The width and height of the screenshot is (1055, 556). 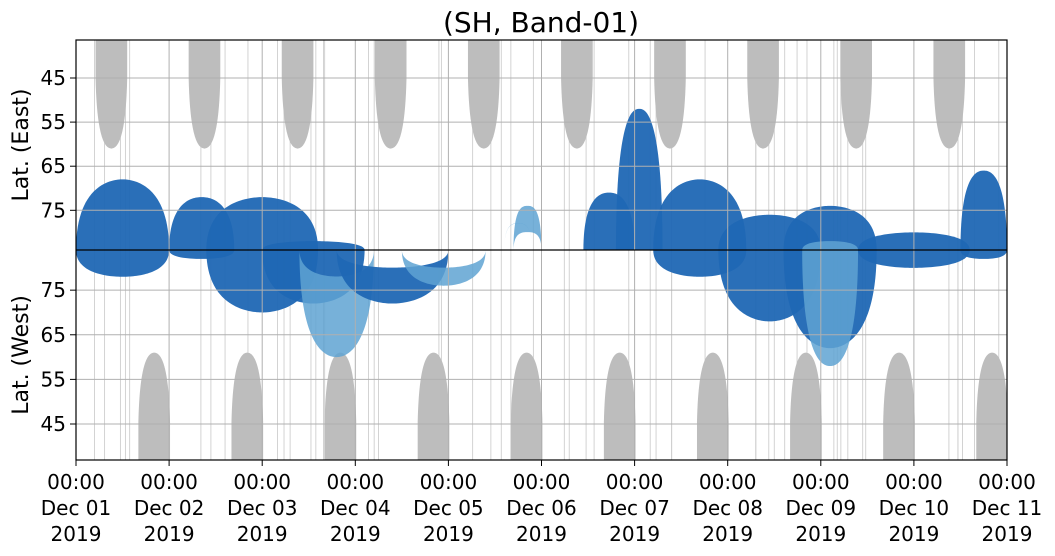 I want to click on chart-title: (SH, Band-01), so click(x=541, y=22).